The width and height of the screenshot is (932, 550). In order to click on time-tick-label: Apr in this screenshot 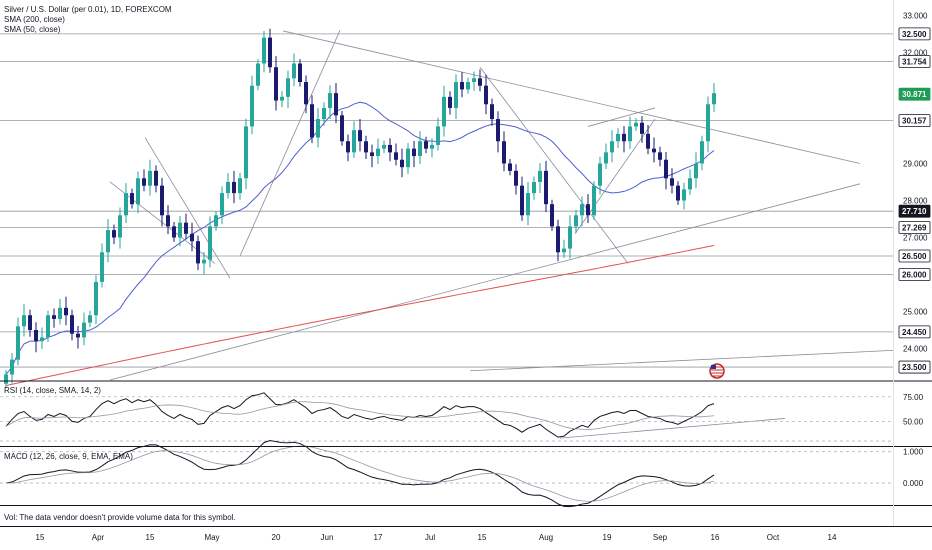, I will do `click(98, 537)`.